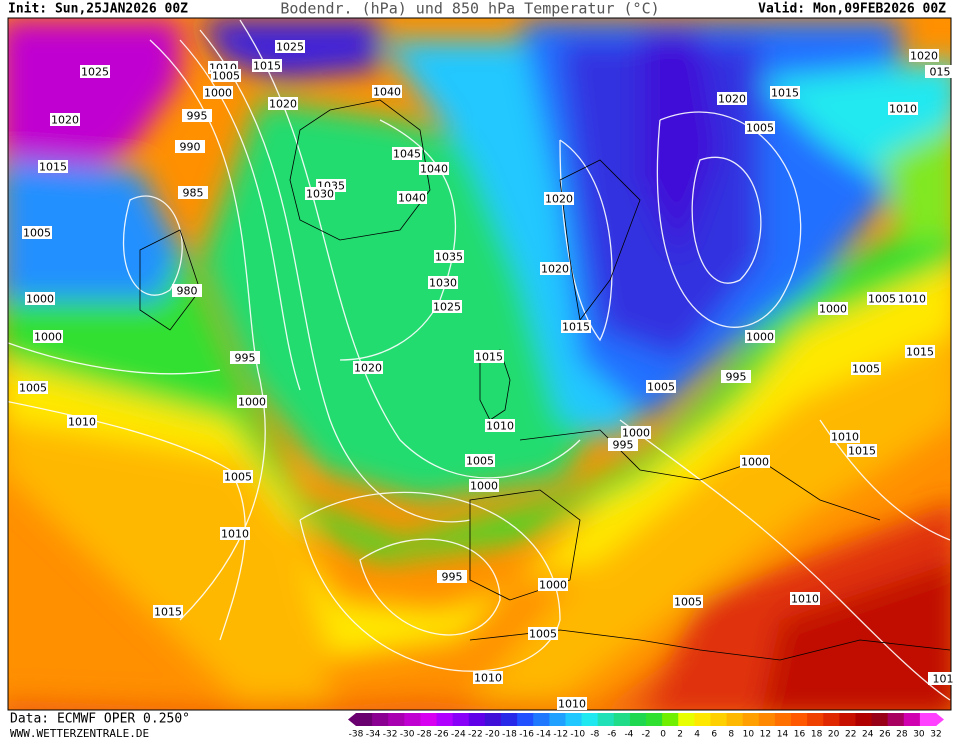 Image resolution: width=959 pixels, height=745 pixels. Describe the element at coordinates (628, 735) in the screenshot. I see `colorbar-label: -4` at that location.